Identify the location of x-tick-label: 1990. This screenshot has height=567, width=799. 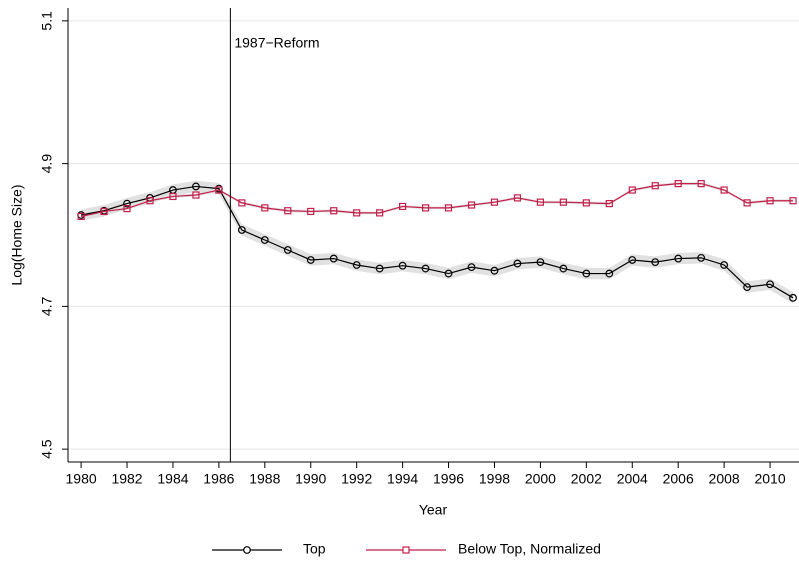
(310, 479).